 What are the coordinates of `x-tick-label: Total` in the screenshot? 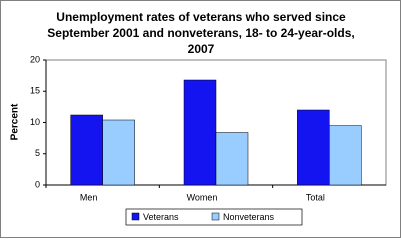 It's located at (315, 197).